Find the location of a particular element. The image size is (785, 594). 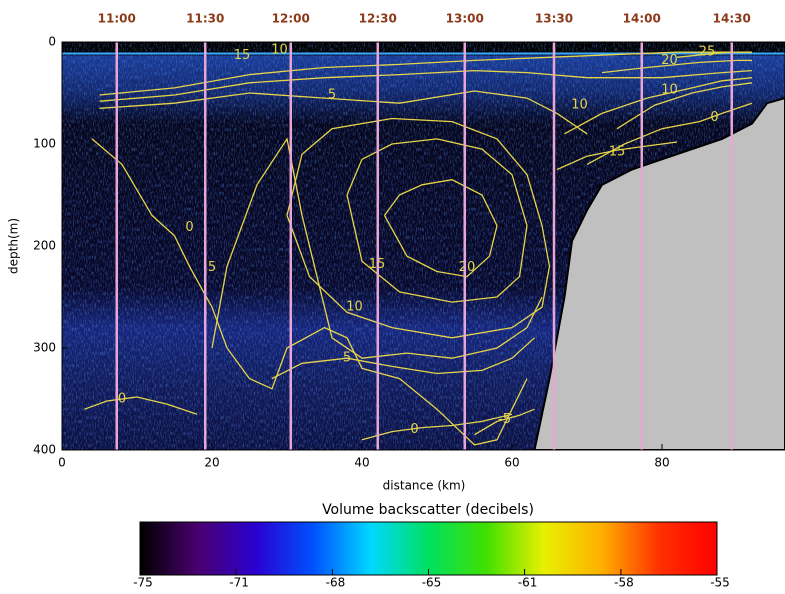

time-label: 13:00 is located at coordinates (465, 19).